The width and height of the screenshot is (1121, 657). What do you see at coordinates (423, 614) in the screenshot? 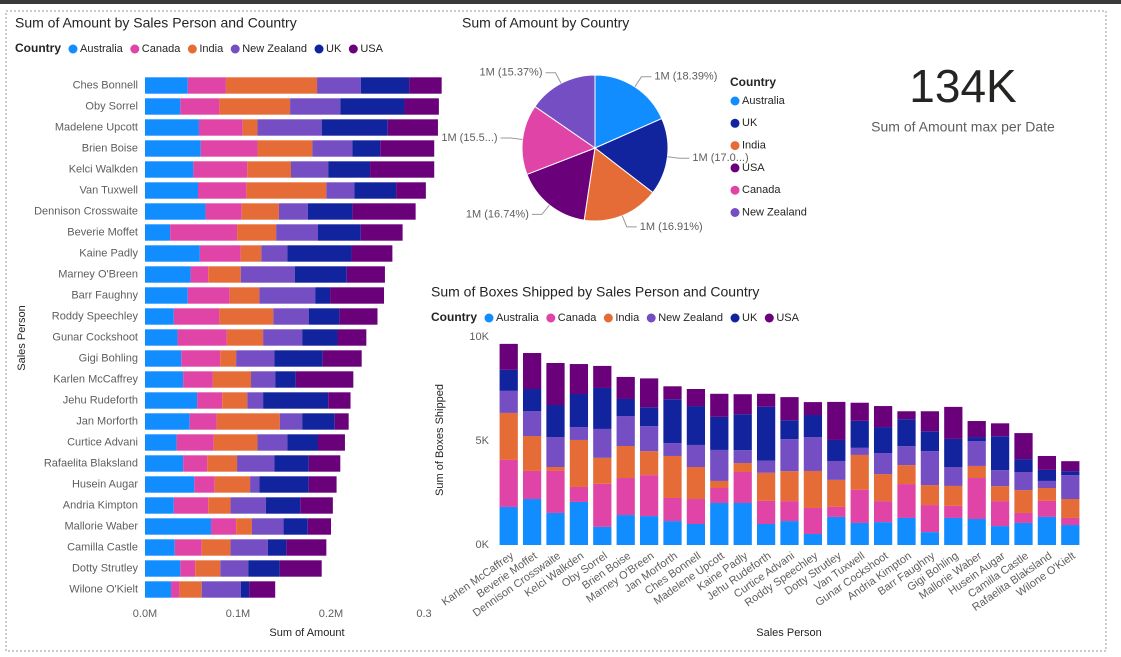
I see `x-tick-label: 0.3` at bounding box center [423, 614].